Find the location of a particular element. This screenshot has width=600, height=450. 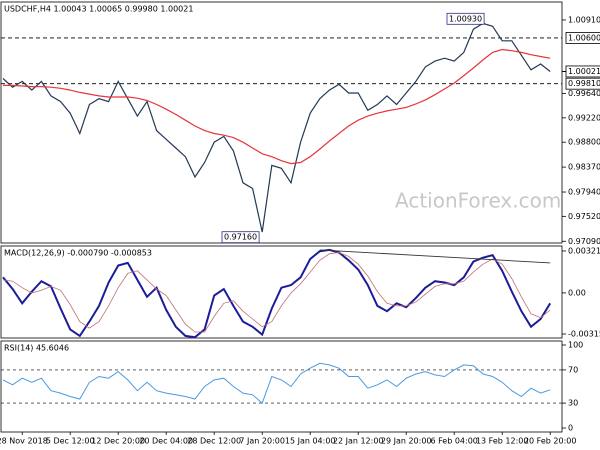

annotation: 0.97160 is located at coordinates (240, 237).